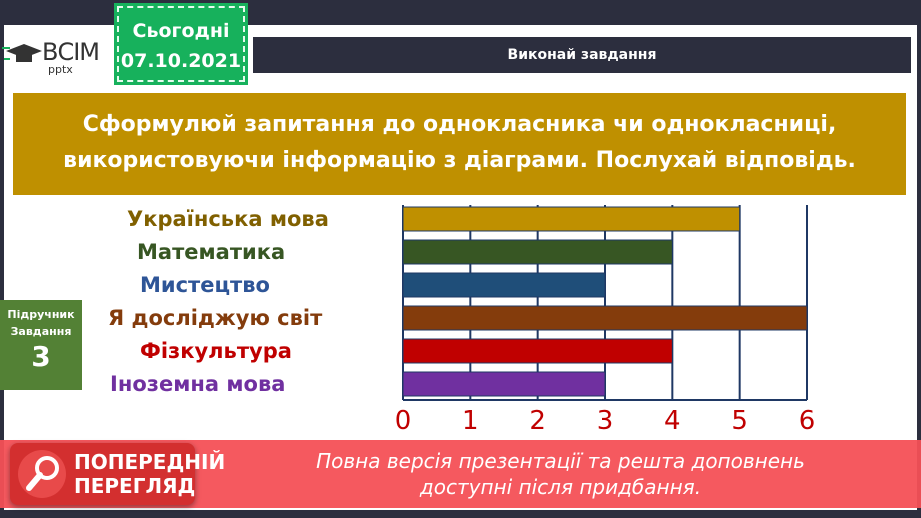 The image size is (921, 518). I want to click on tick-label: 1, so click(470, 421).